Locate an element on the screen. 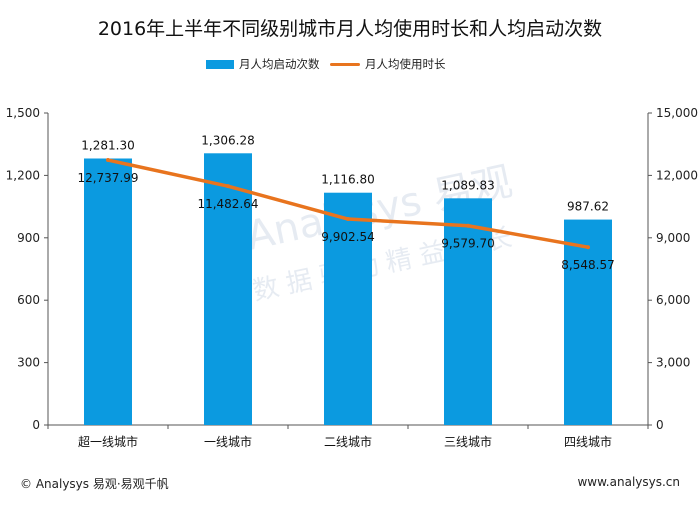 Image resolution: width=700 pixels, height=525 pixels. x-category-label: 一线城市 is located at coordinates (228, 441).